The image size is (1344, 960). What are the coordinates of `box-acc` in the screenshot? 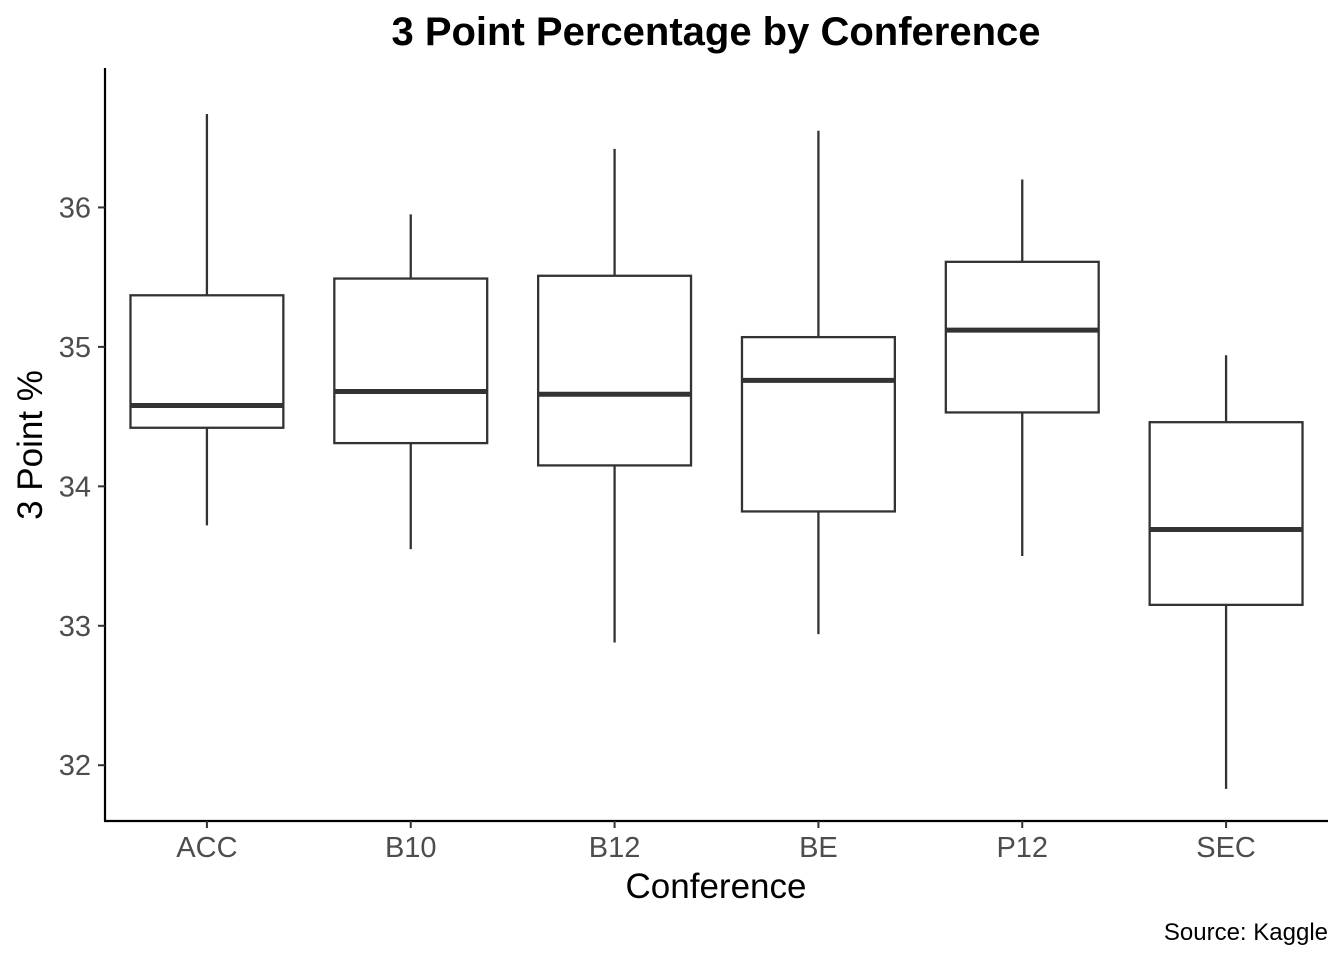 It's located at (207, 320).